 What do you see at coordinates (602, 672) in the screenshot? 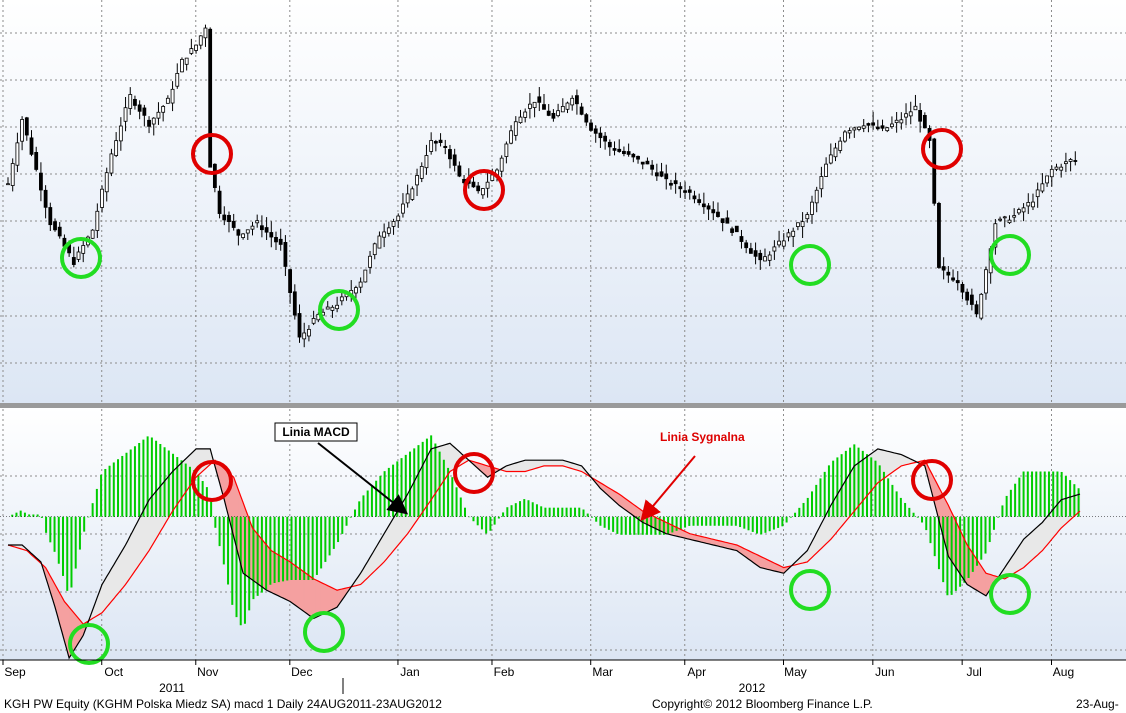
I see `x-tick-label: Mar` at bounding box center [602, 672].